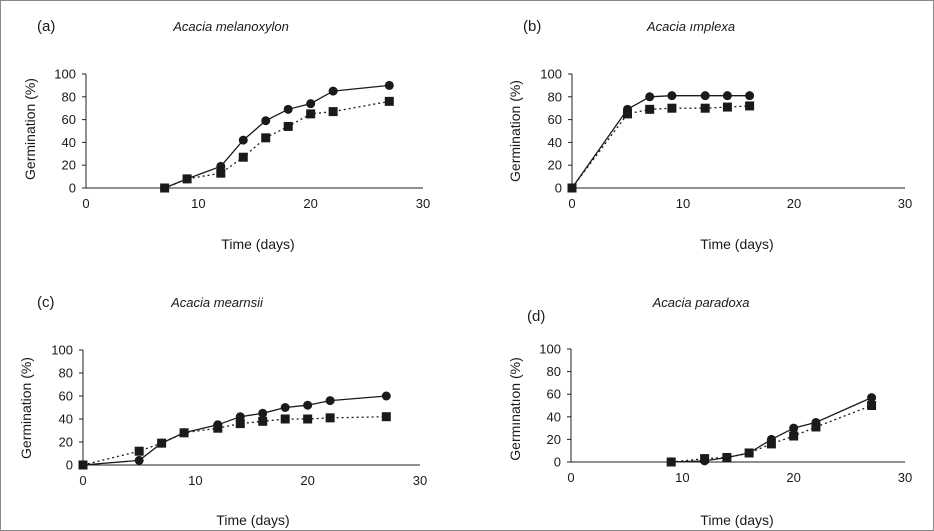  What do you see at coordinates (536, 316) in the screenshot?
I see `panel-label: (d)` at bounding box center [536, 316].